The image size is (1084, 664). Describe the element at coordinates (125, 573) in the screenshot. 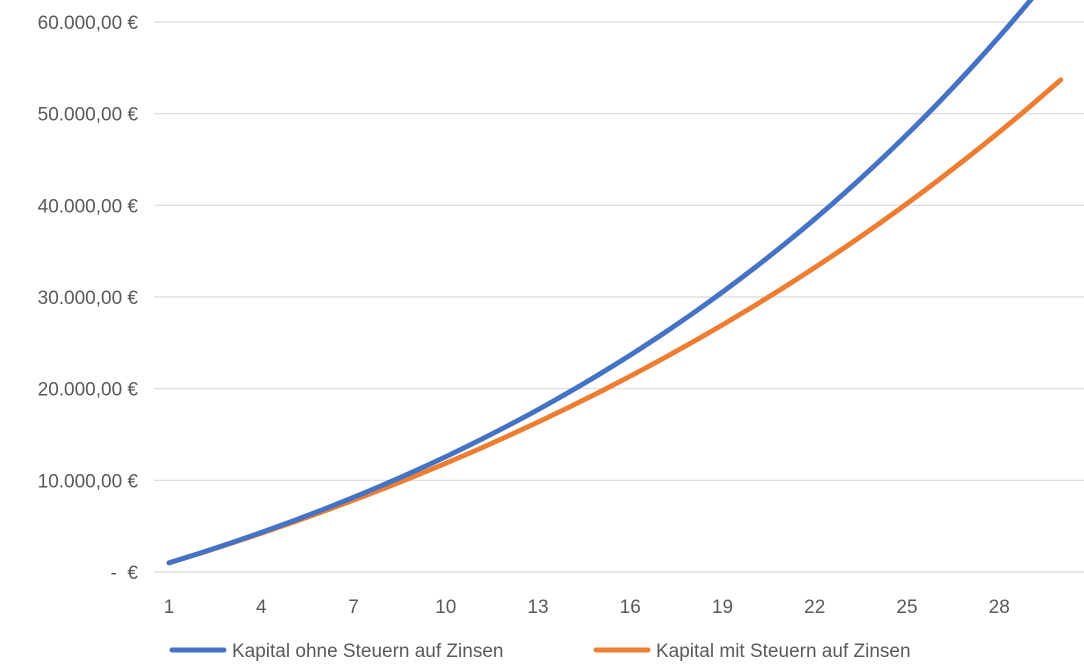

I see `y-tick-label-0: - €` at that location.